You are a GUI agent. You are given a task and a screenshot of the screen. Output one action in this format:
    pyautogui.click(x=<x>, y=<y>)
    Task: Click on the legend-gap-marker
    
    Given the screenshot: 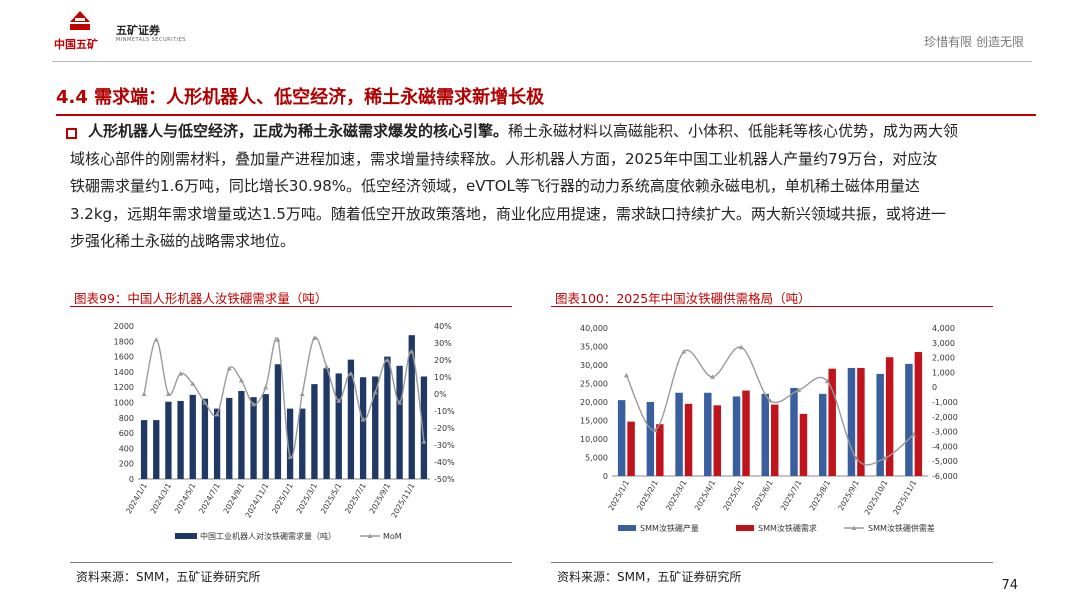 What is the action you would take?
    pyautogui.click(x=854, y=527)
    